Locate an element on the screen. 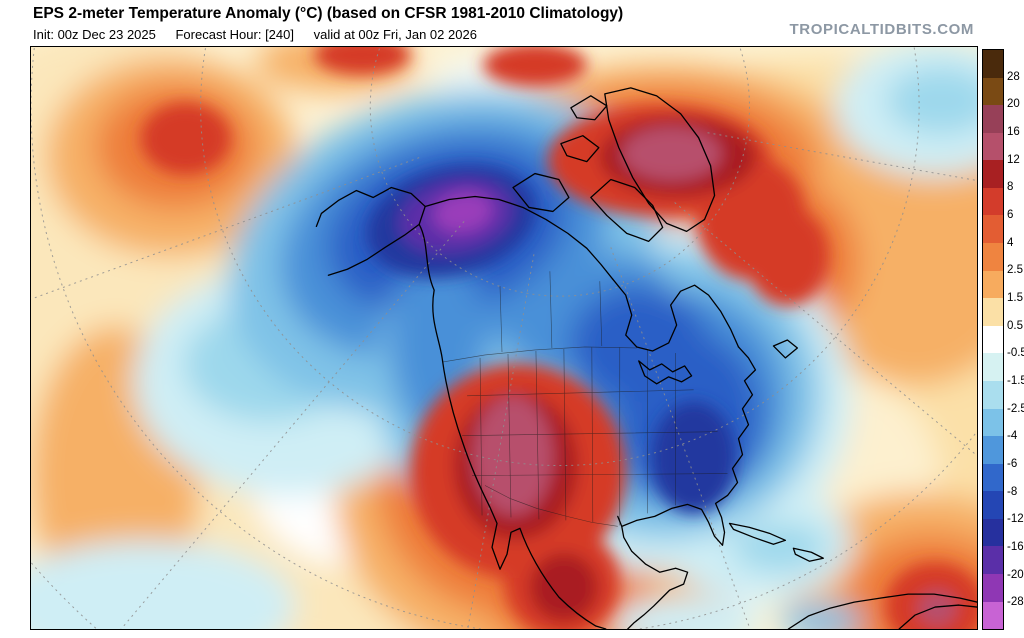 The height and width of the screenshot is (638, 1024). colorbar-tick-label: -6 is located at coordinates (1012, 464).